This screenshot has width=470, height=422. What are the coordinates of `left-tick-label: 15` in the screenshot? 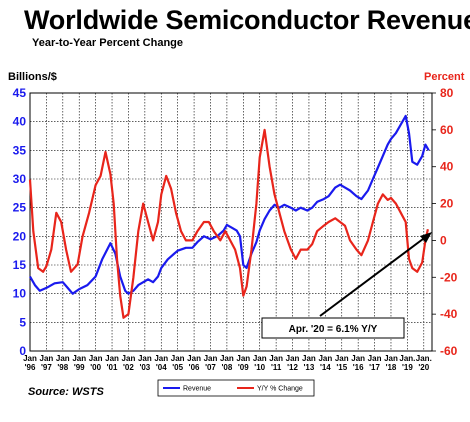 It's located at (20, 265).